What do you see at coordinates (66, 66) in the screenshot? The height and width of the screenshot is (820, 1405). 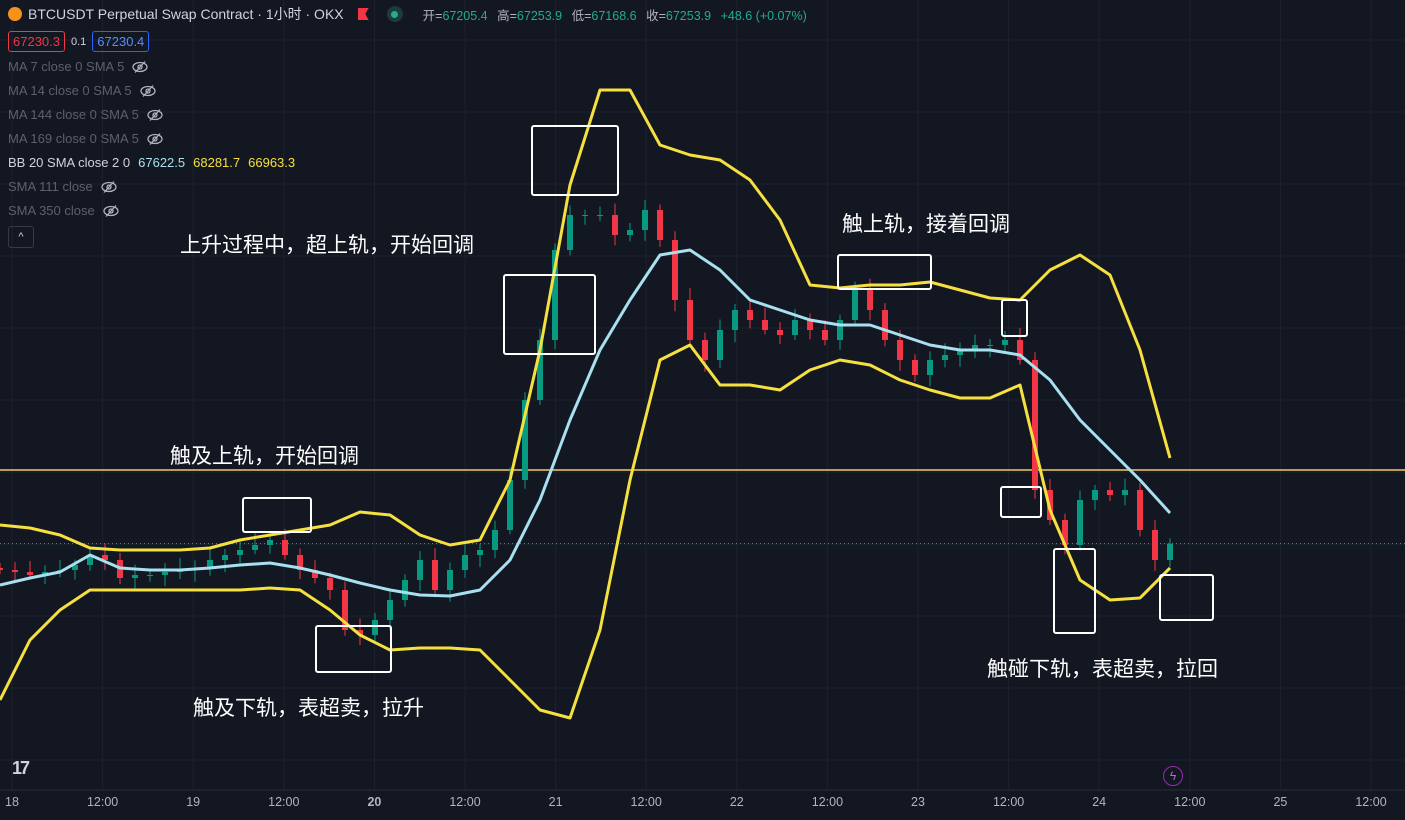 I see `indicator-label: MA 7 close 0 SMA 5` at bounding box center [66, 66].